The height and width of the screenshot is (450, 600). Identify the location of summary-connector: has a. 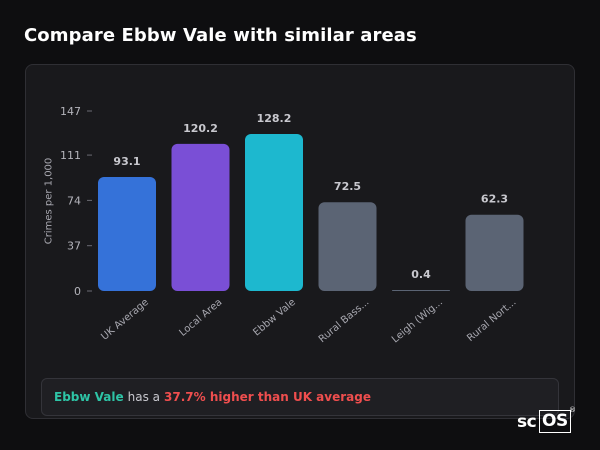
(144, 397).